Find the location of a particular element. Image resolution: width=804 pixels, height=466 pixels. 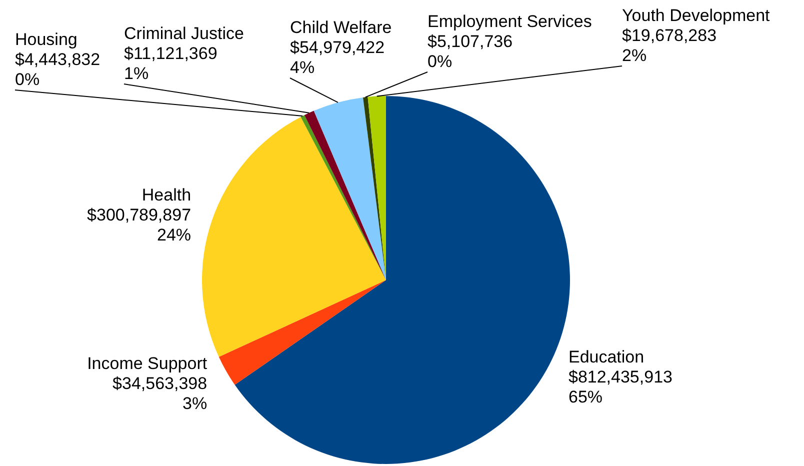

slice-label: Income Support is located at coordinates (147, 364).